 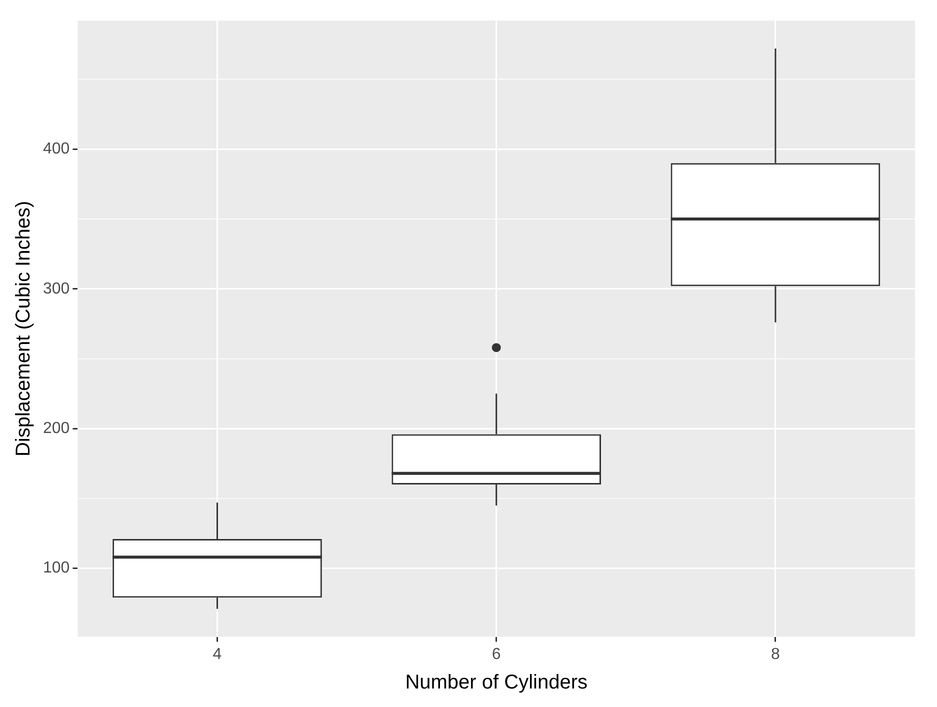 I want to click on x-tick-label: 4, so click(x=217, y=654).